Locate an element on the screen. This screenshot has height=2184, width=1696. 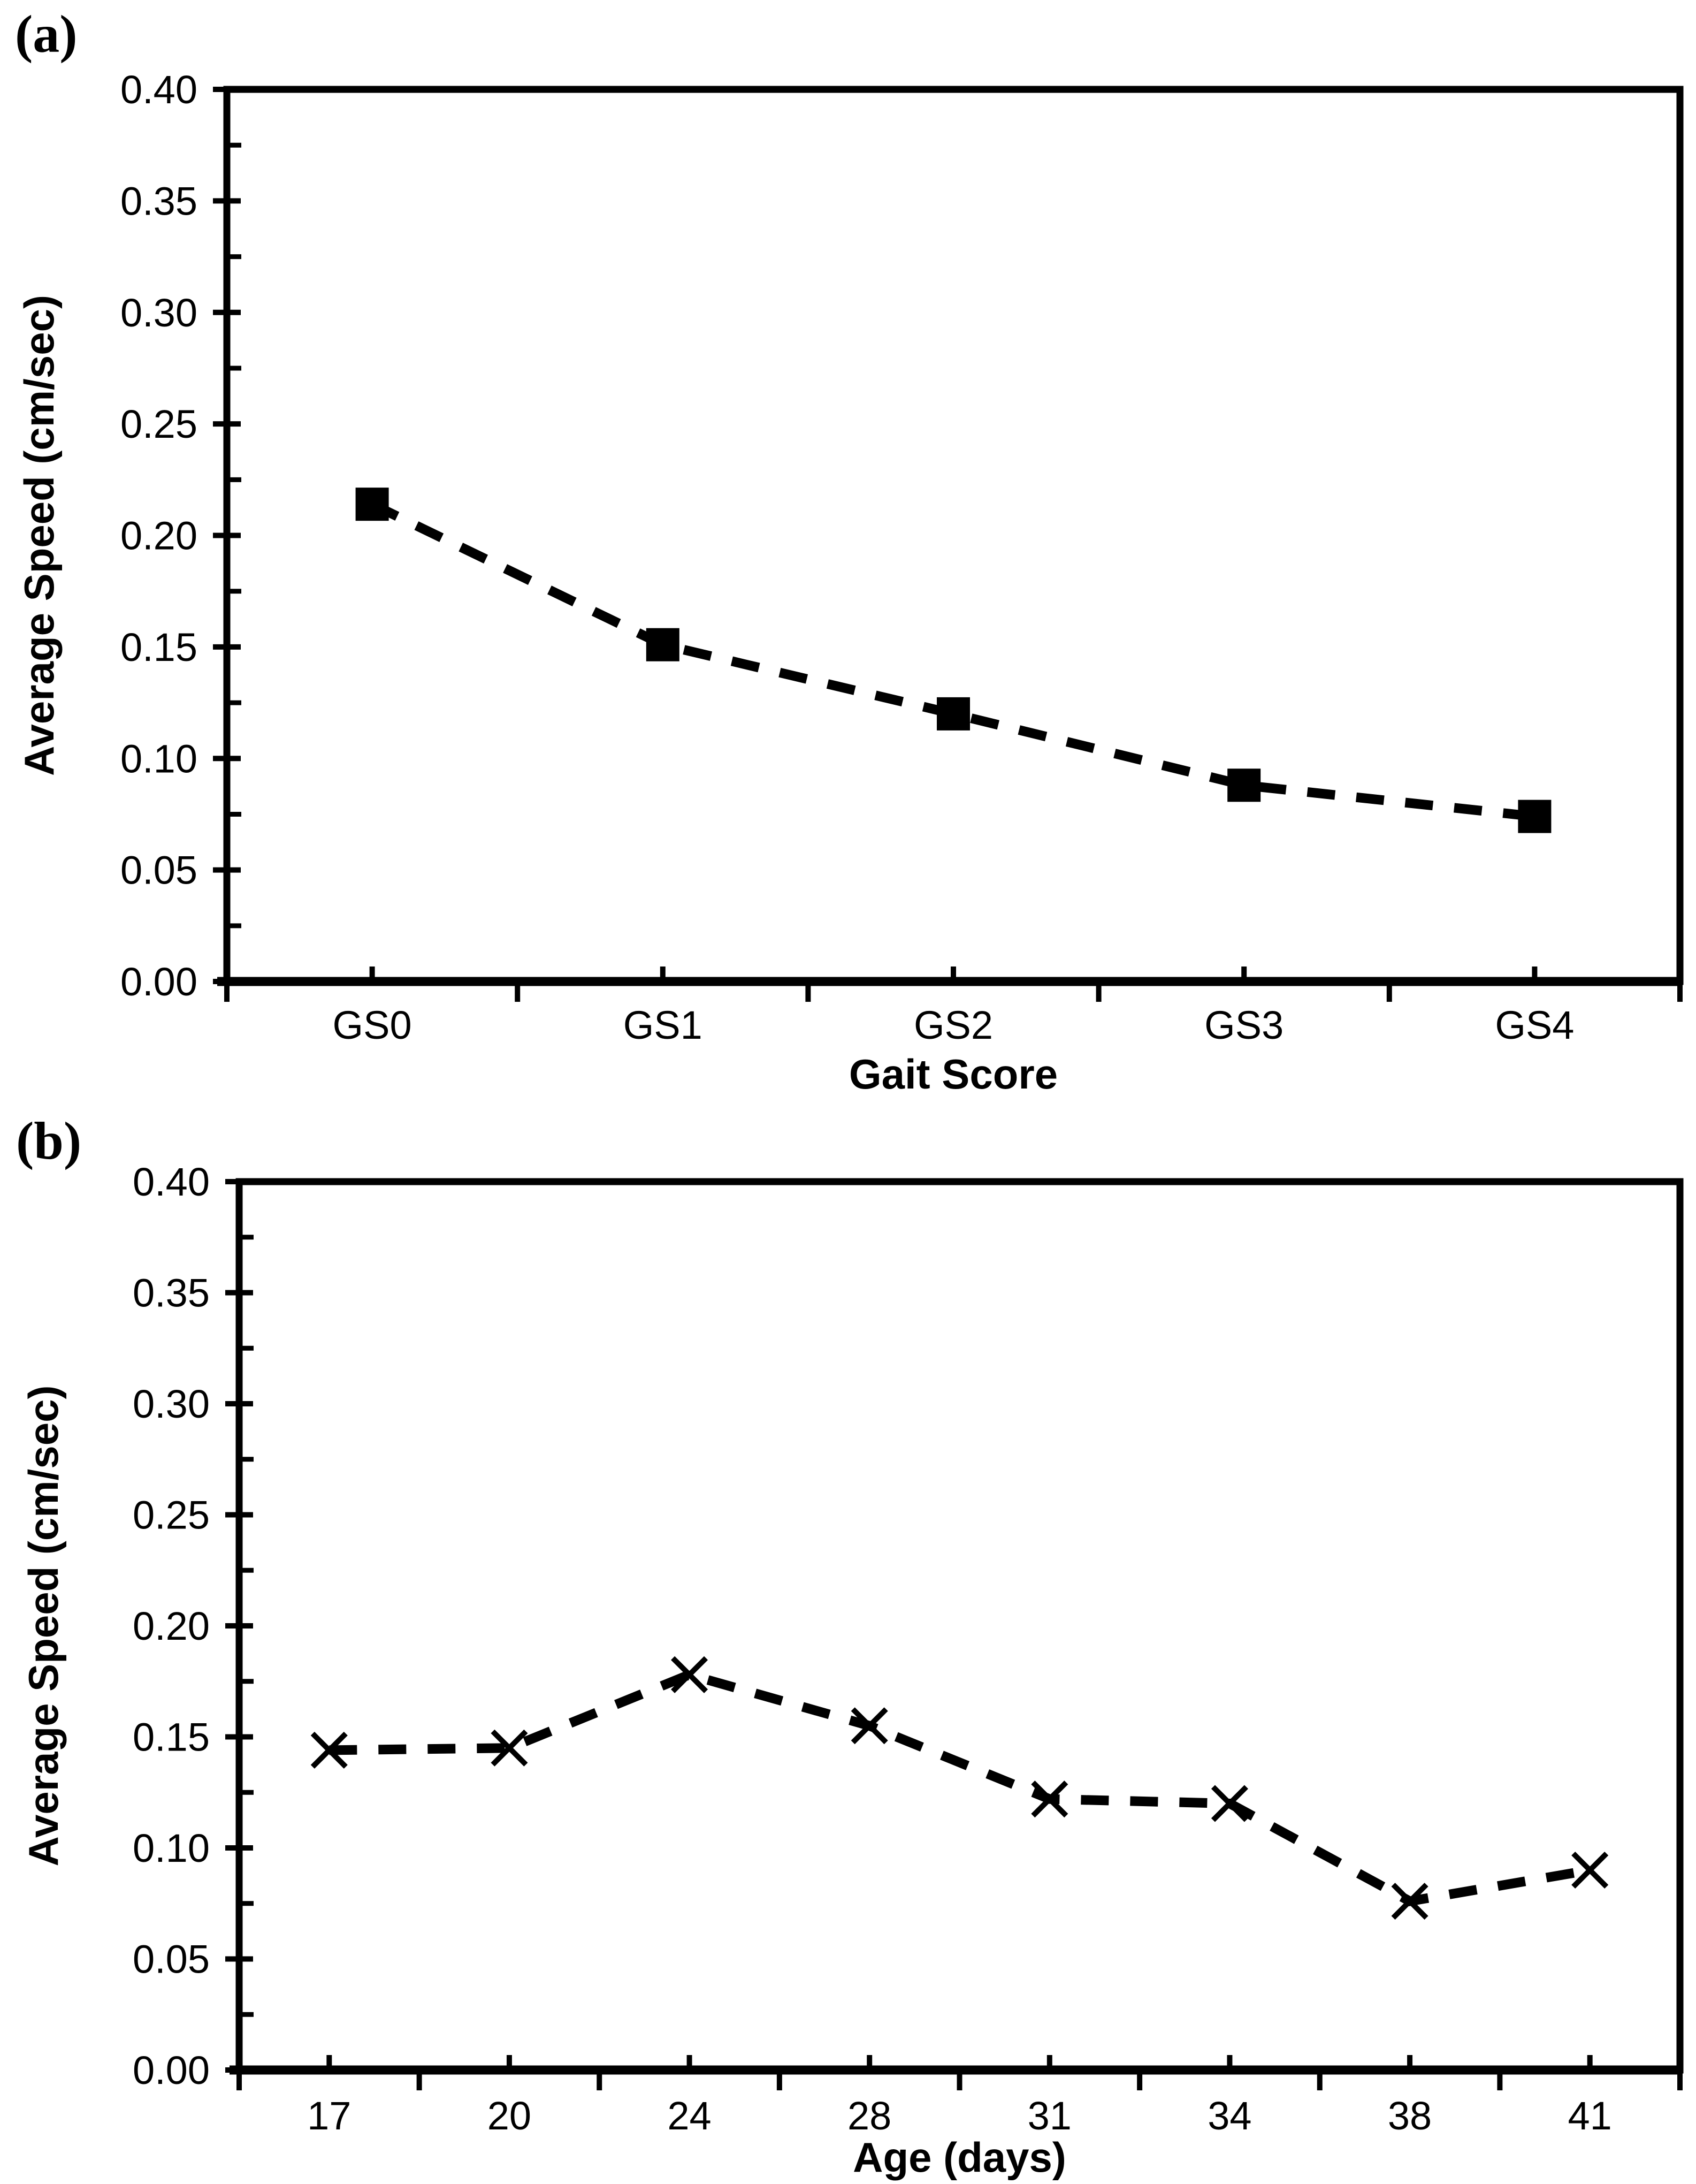
x-axis-tick-label: 31 is located at coordinates (1050, 2116).